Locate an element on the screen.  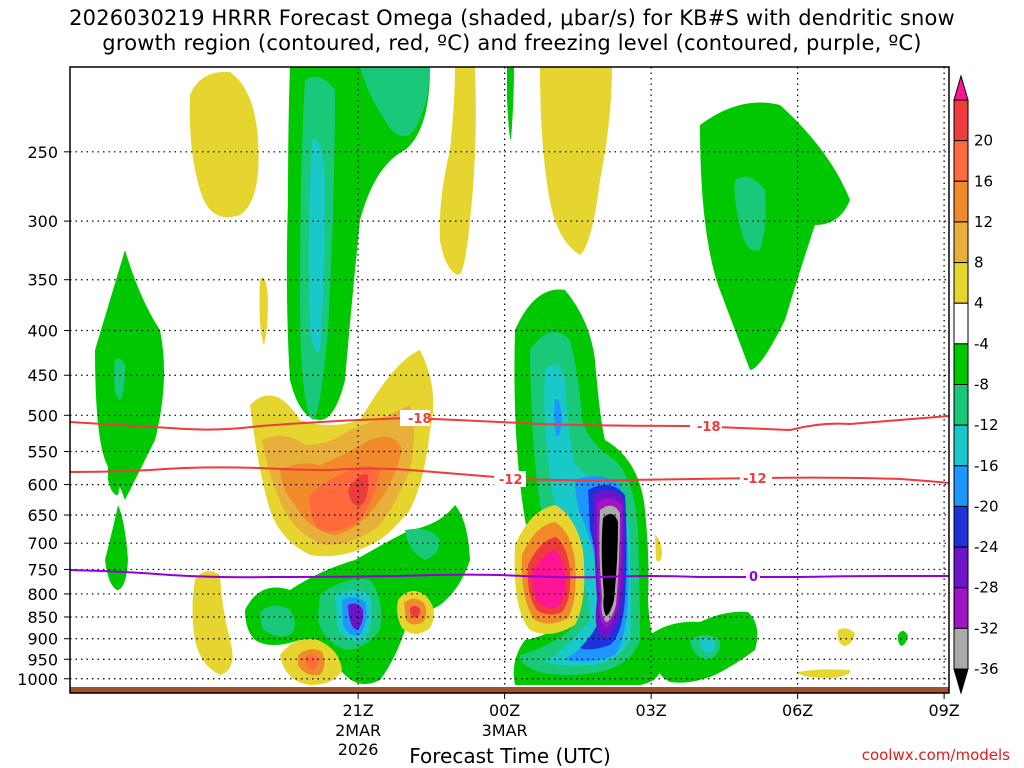
colorbar-label: -4 is located at coordinates (981, 344).